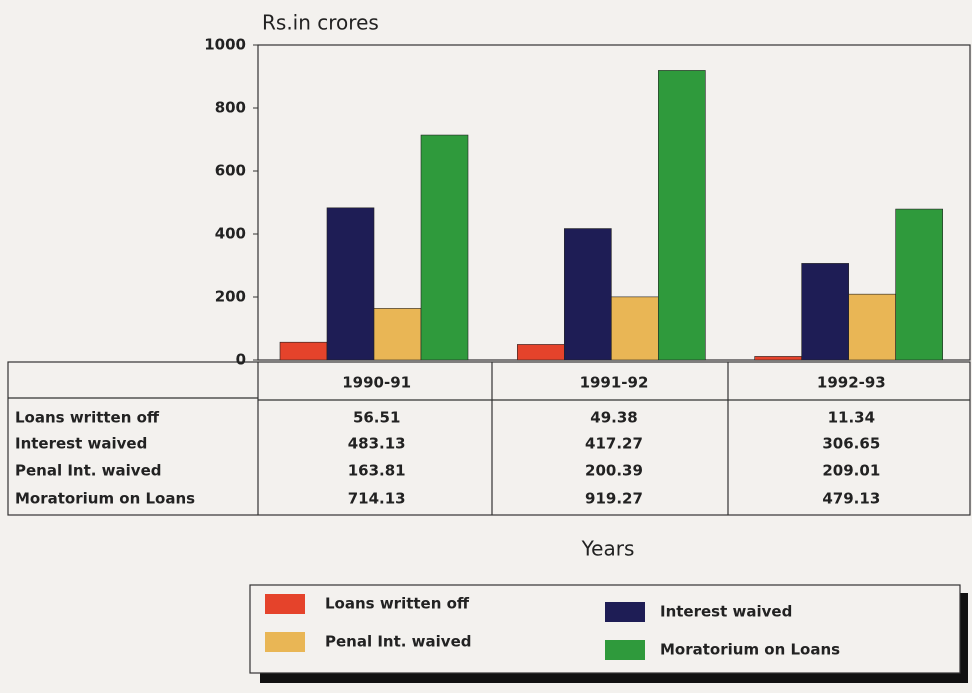 The width and height of the screenshot is (972, 693). What do you see at coordinates (614, 471) in the screenshot?
I see `table-value: 200.39` at bounding box center [614, 471].